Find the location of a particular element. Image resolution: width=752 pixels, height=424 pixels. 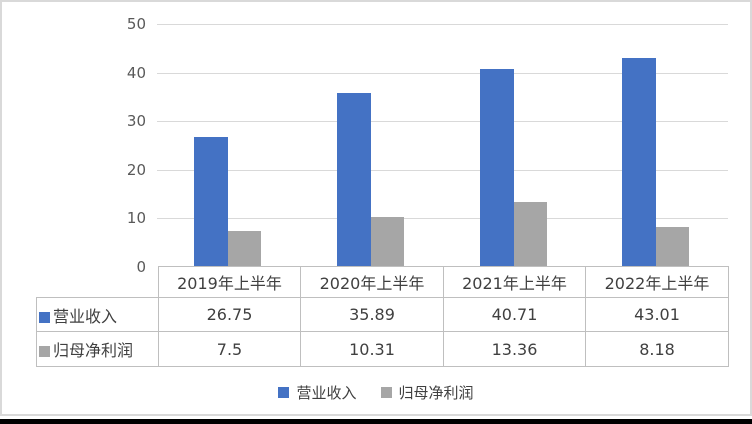

value-cell: 7.5 is located at coordinates (229, 349).